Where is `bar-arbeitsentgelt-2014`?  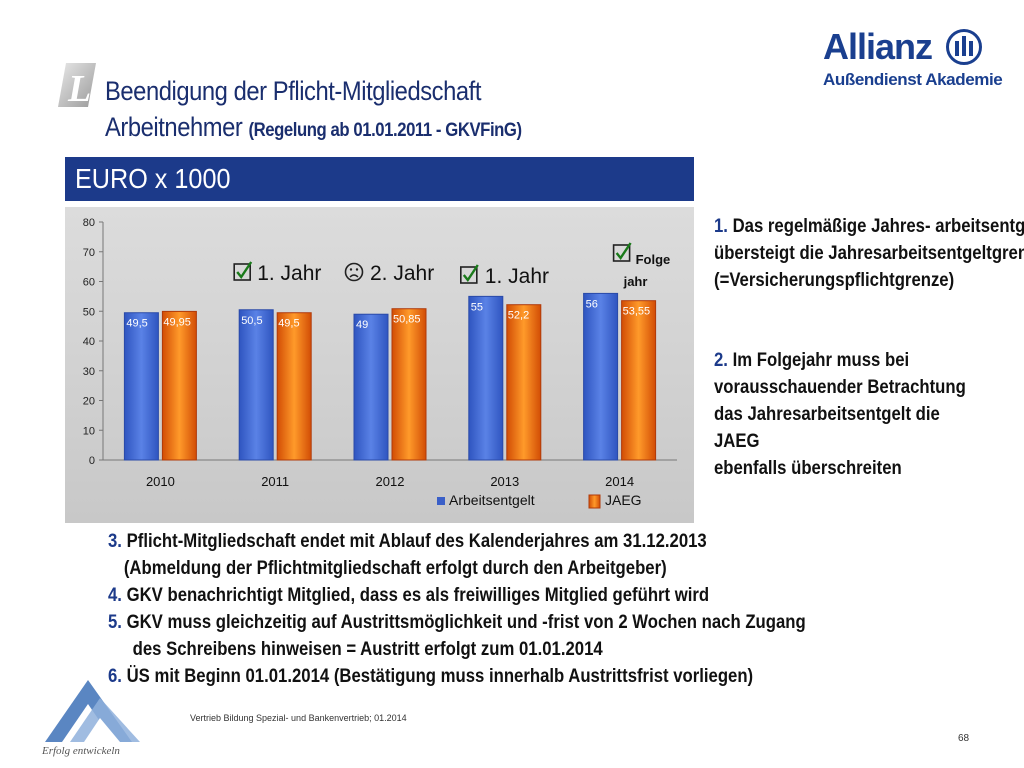 bar-arbeitsentgelt-2014 is located at coordinates (601, 376).